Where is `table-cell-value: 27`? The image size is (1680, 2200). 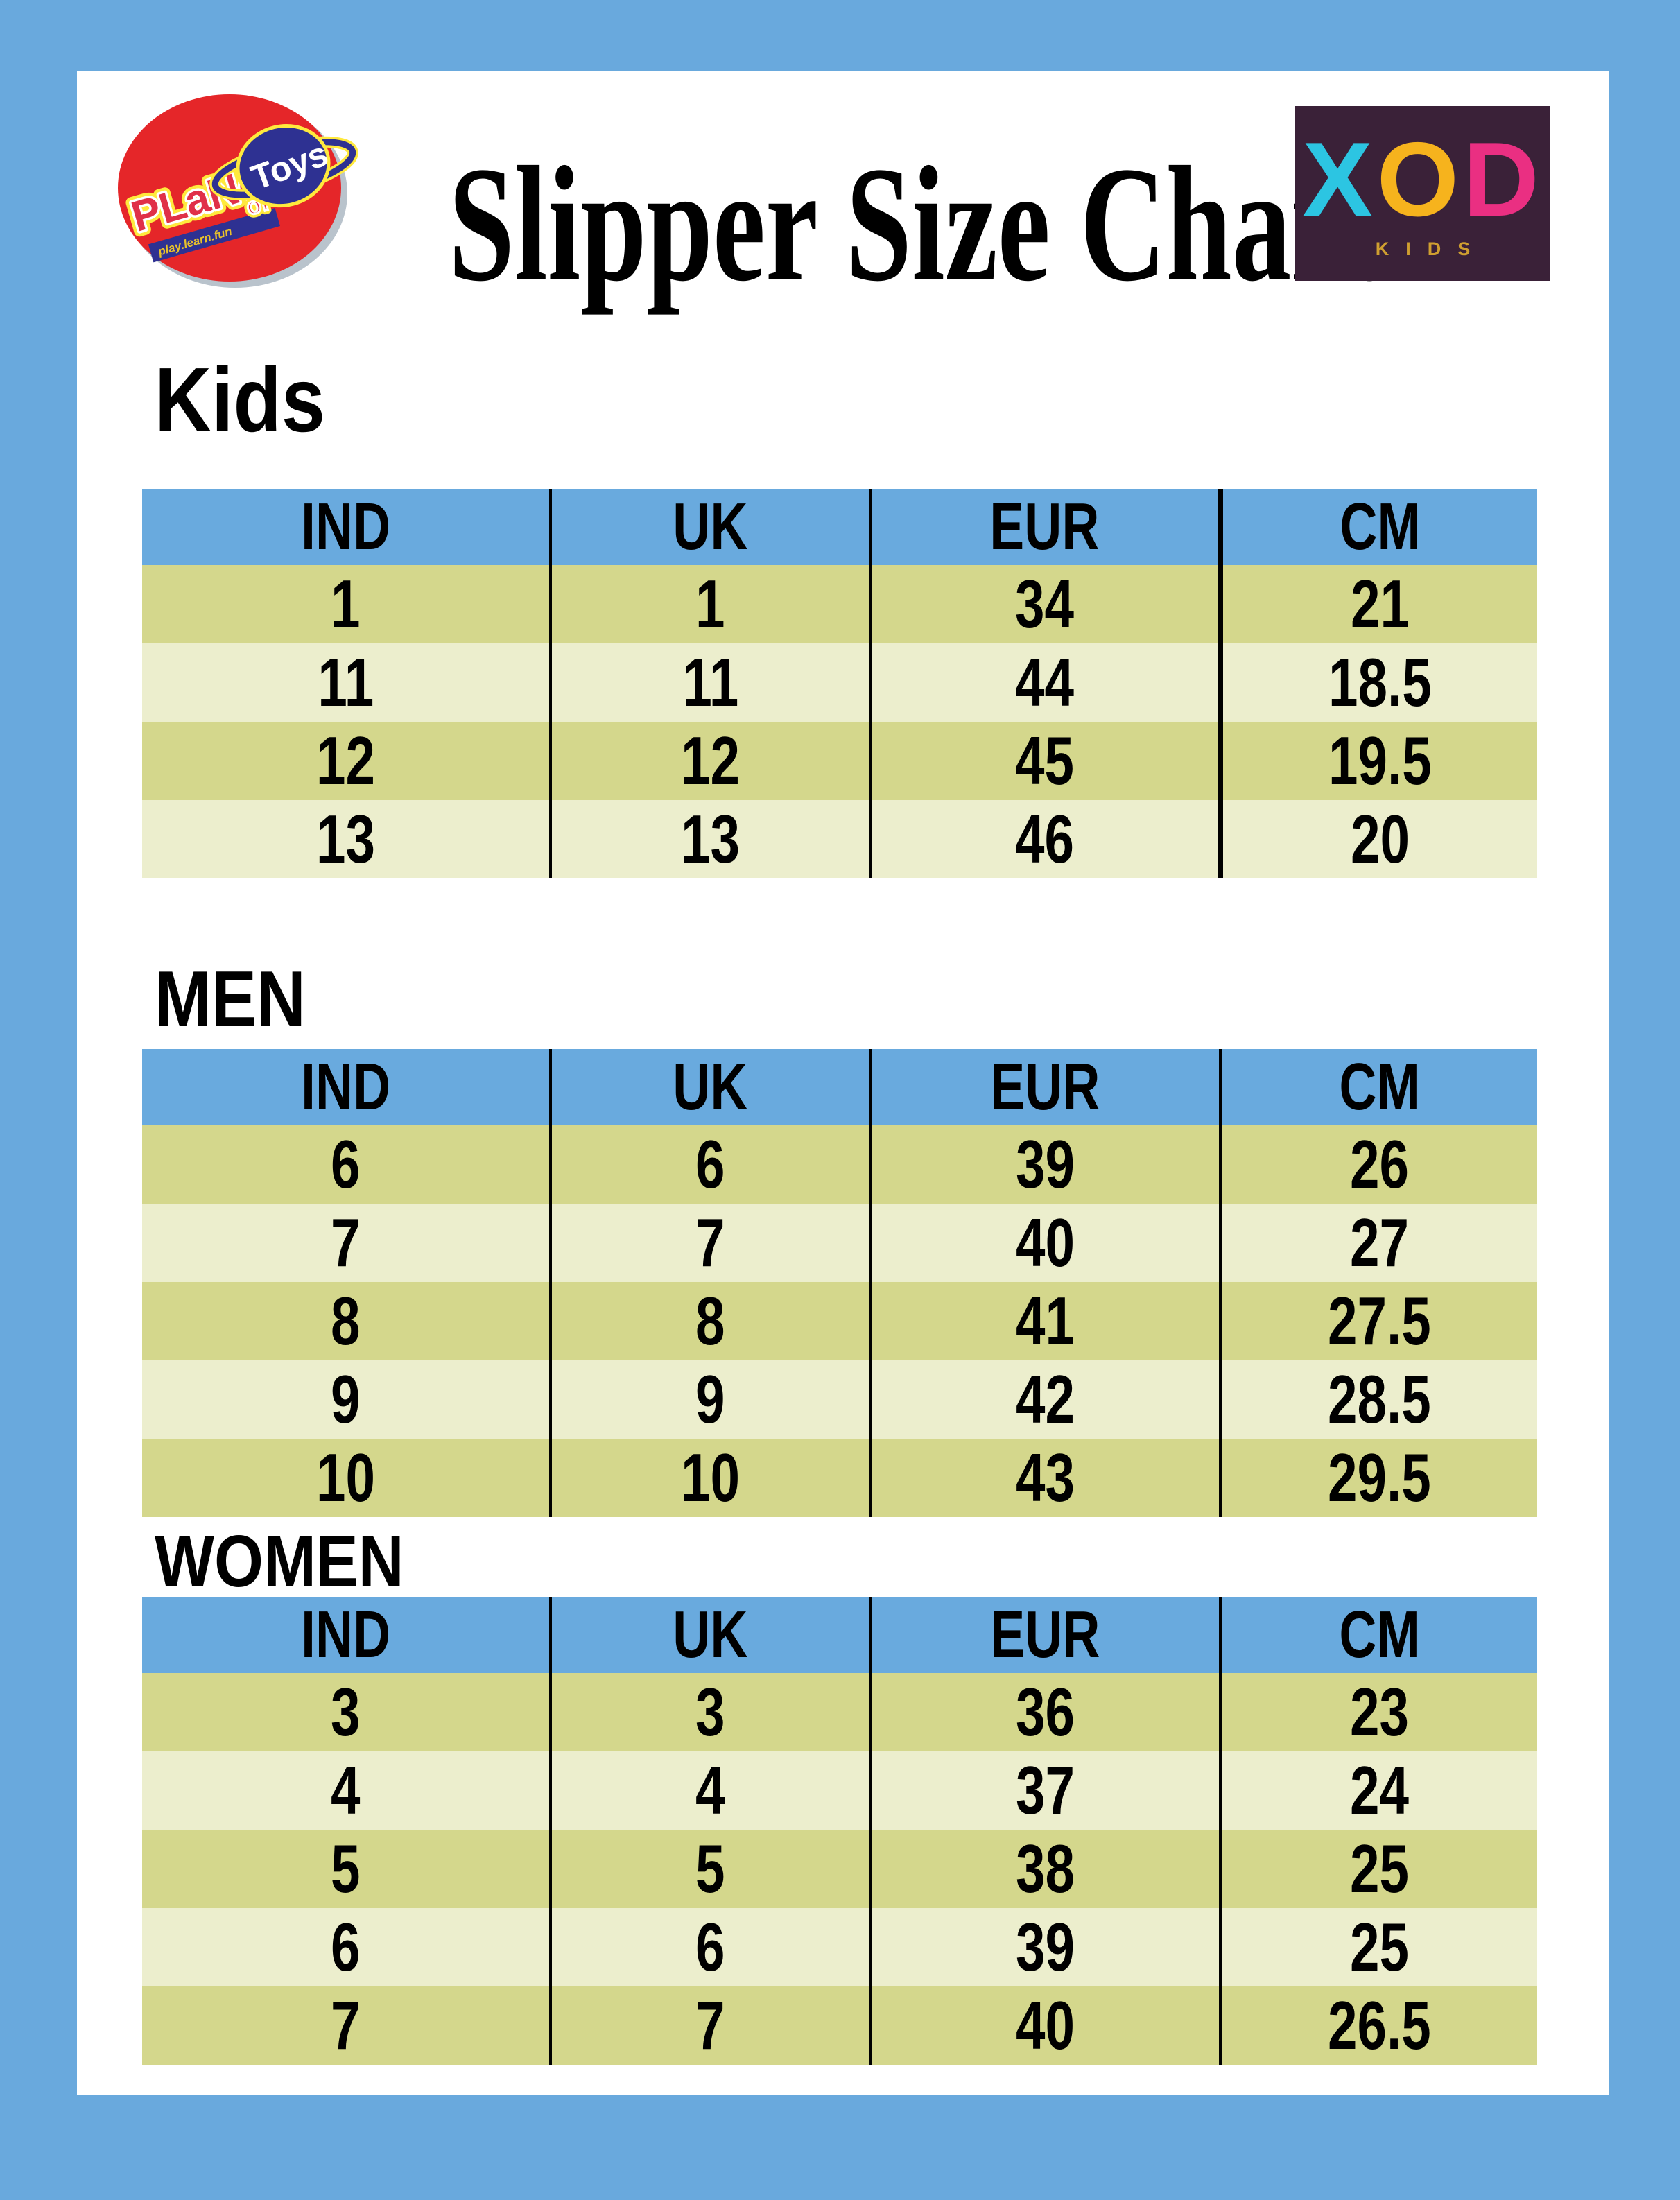 table-cell-value: 27 is located at coordinates (1379, 1242).